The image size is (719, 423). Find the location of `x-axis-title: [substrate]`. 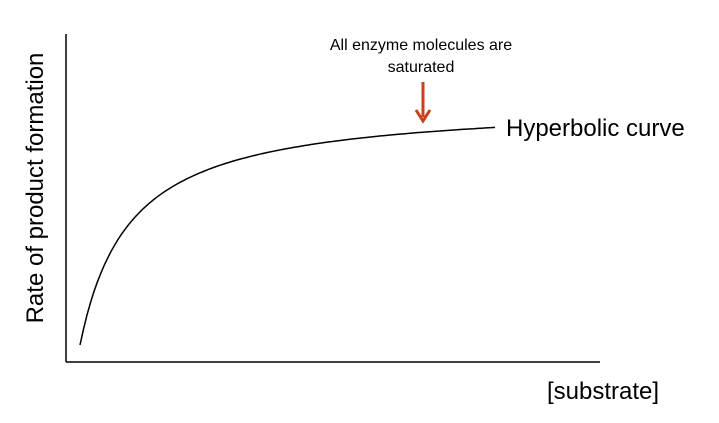

x-axis-title: [substrate] is located at coordinates (603, 391).